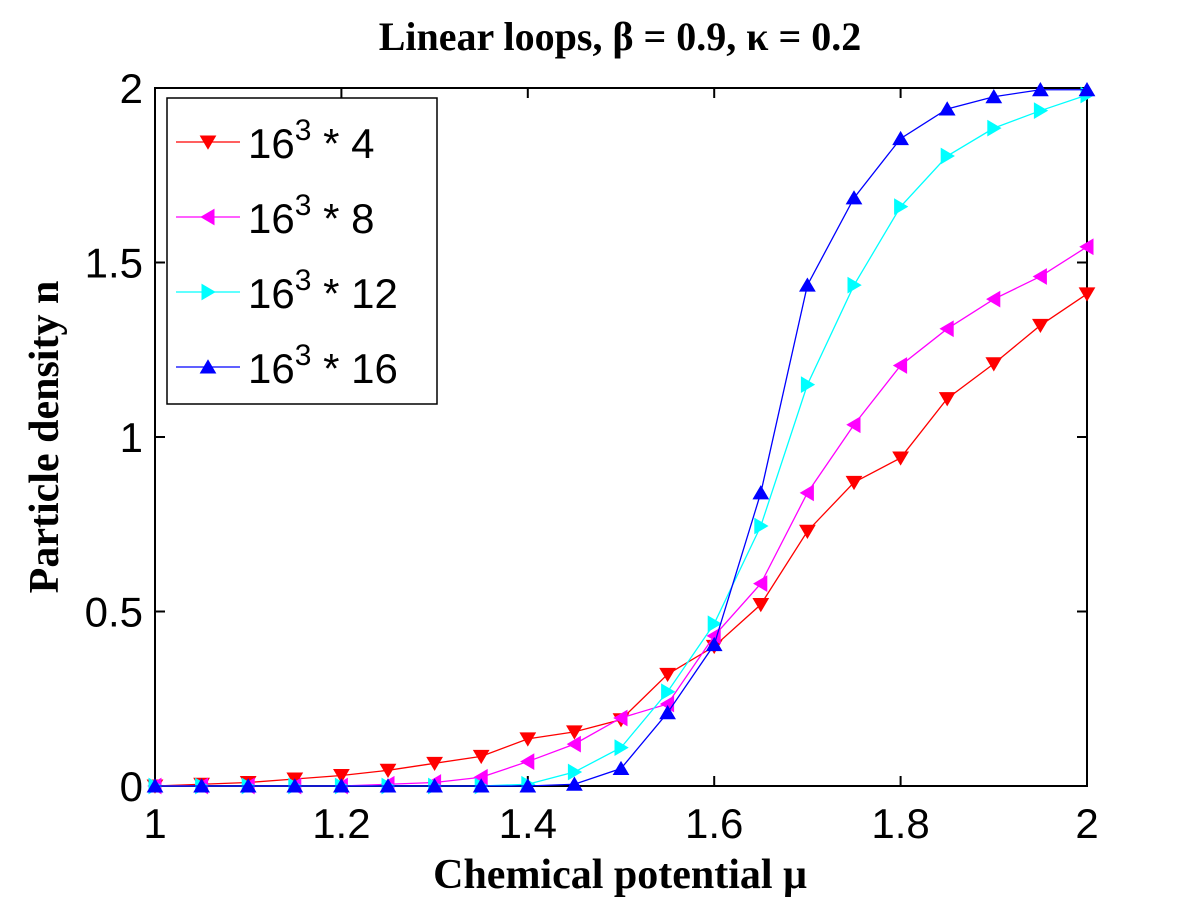 Image resolution: width=1200 pixels, height=900 pixels. I want to click on y-axis-label: Particle density n, so click(45, 437).